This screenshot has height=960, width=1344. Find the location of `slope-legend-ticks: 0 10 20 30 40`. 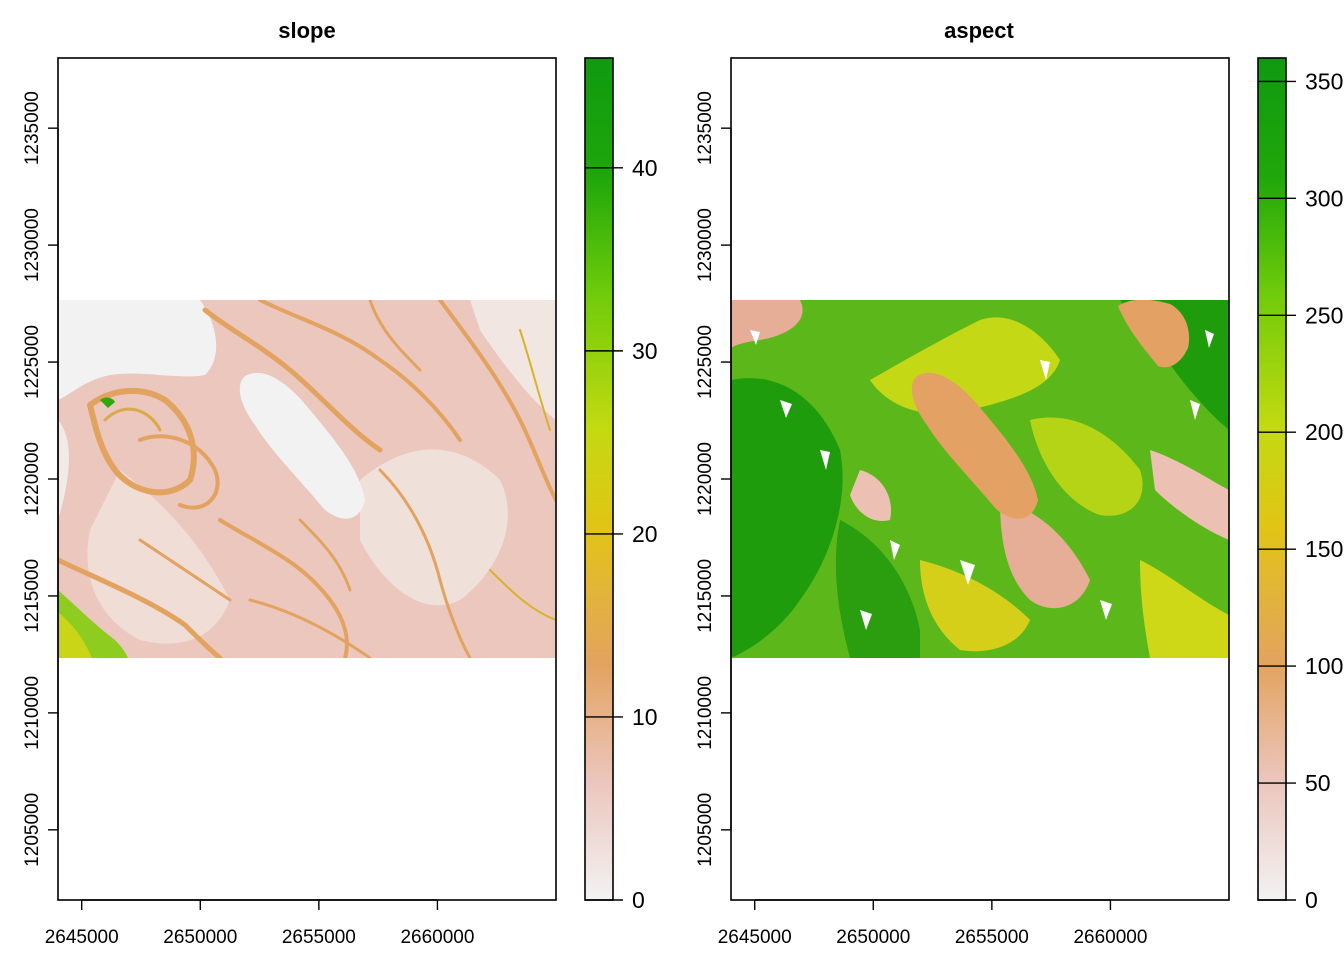

slope-legend-ticks: 0 10 20 30 40 is located at coordinates (621, 534).